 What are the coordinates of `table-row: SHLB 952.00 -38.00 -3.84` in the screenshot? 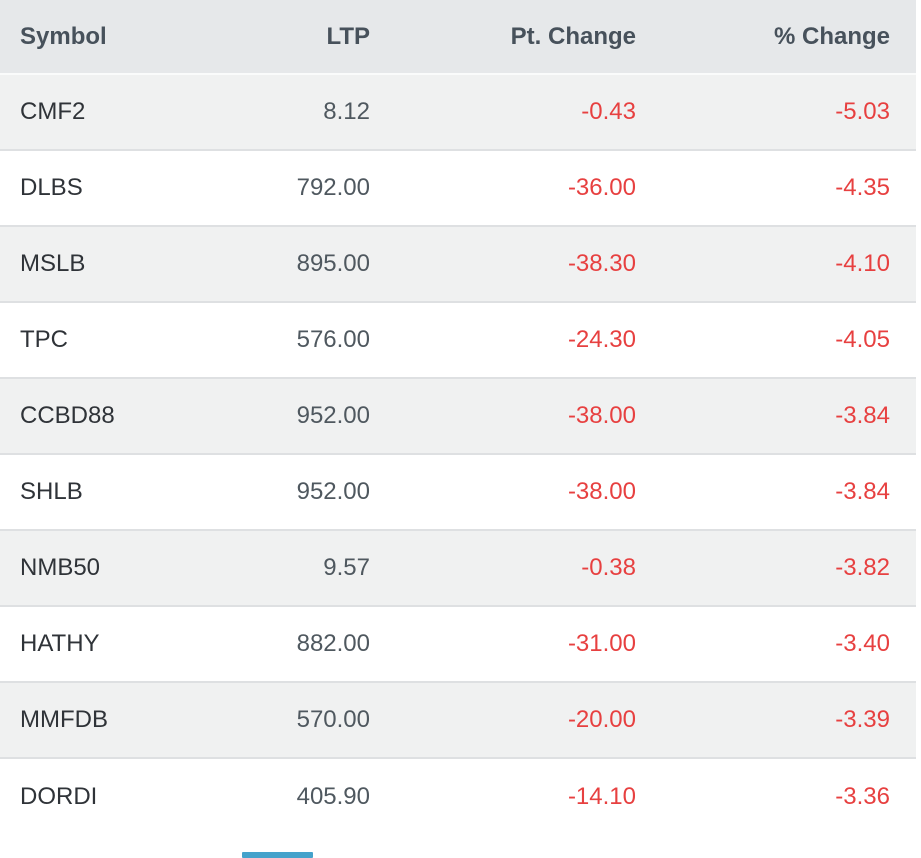 It's located at (458, 492).